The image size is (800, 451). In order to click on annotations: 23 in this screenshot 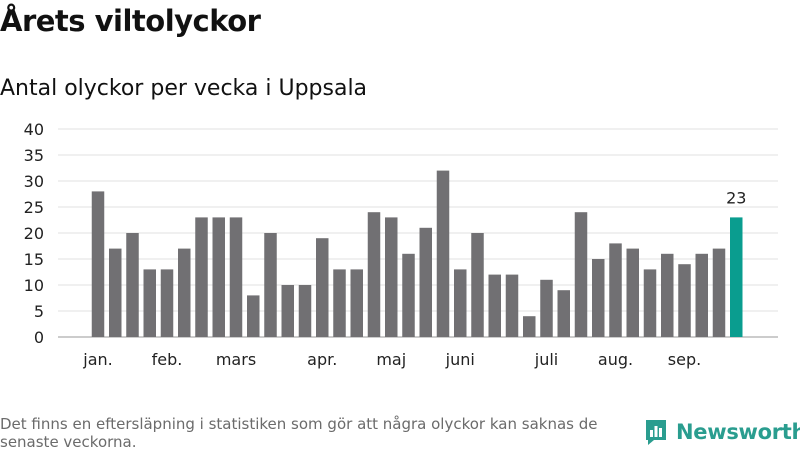, I will do `click(736, 197)`.